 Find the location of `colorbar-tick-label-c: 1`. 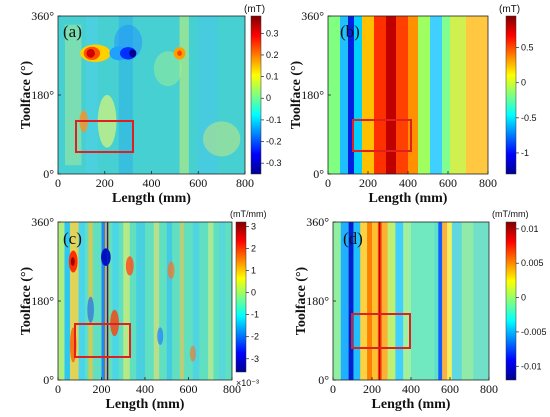

colorbar-tick-label-c: 1 is located at coordinates (253, 271).